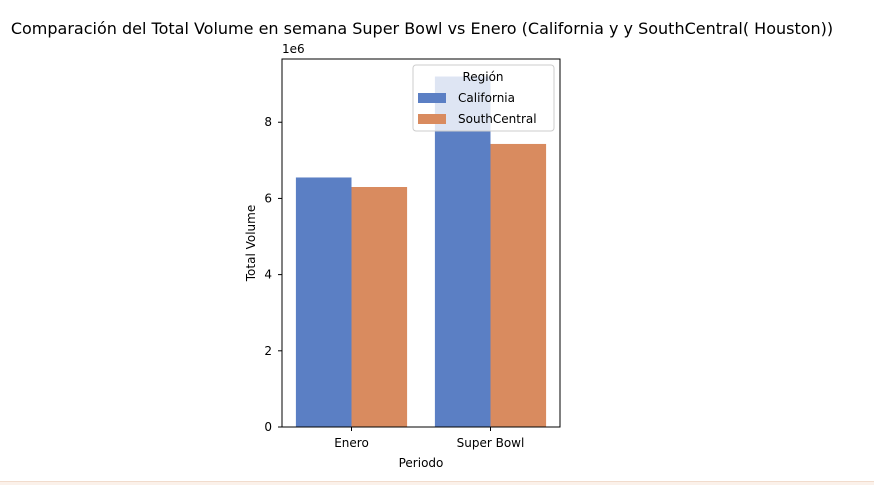 The height and width of the screenshot is (485, 874). What do you see at coordinates (351, 443) in the screenshot?
I see `x-tick-label: Enero` at bounding box center [351, 443].